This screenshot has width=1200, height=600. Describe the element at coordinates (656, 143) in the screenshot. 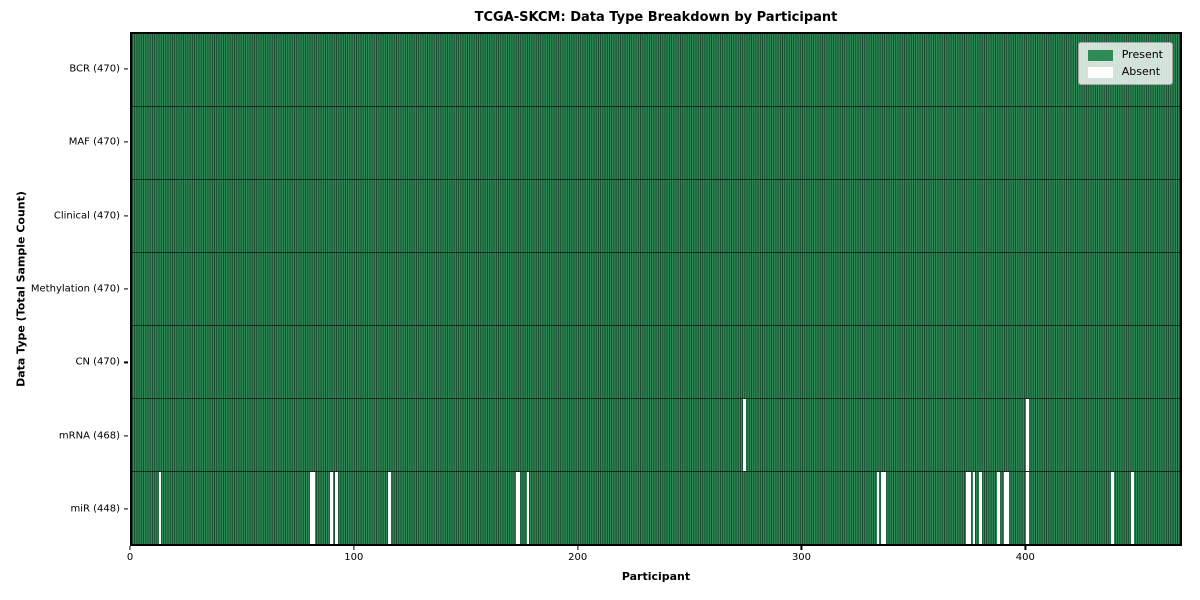

I see `data-row-MAF` at that location.